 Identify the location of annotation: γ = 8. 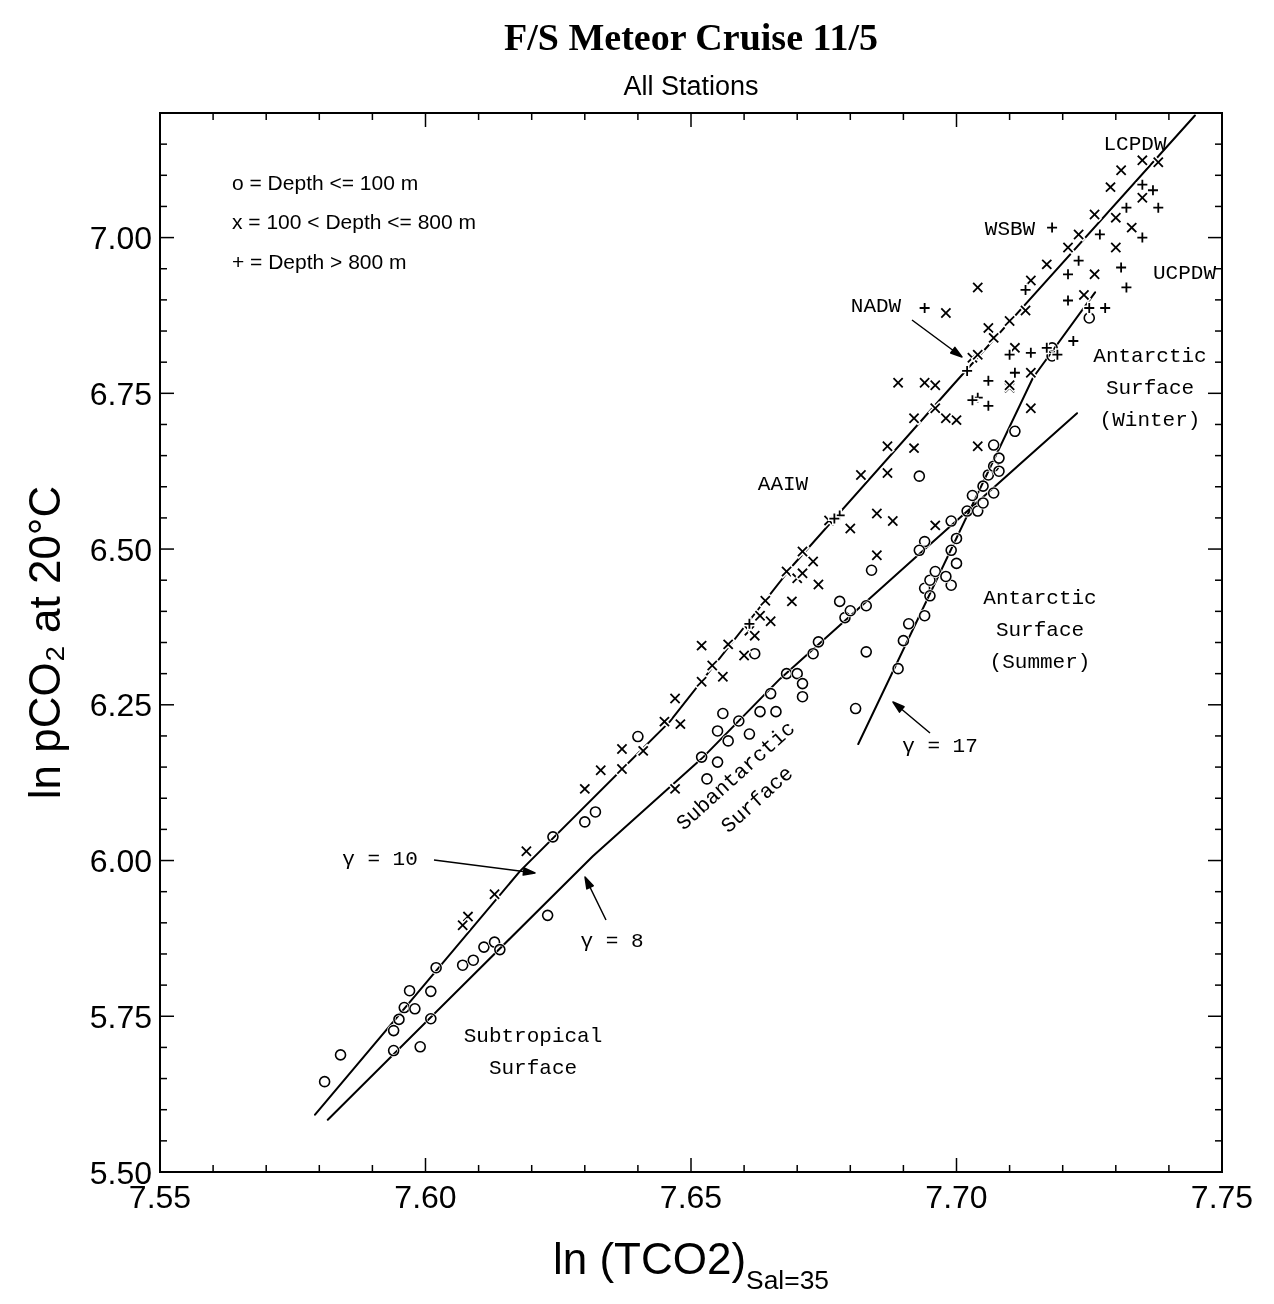
(612, 942).